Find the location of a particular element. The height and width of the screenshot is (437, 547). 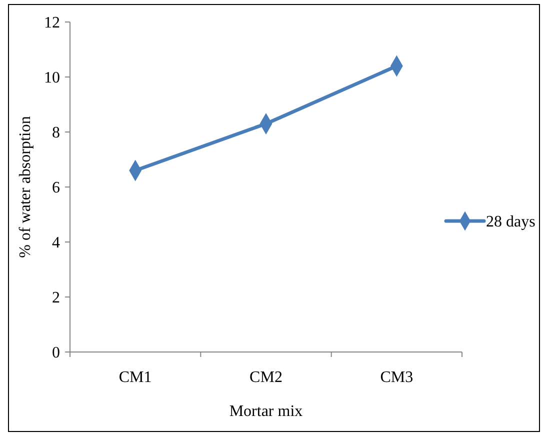

y-tick-label: 10 is located at coordinates (52, 78).